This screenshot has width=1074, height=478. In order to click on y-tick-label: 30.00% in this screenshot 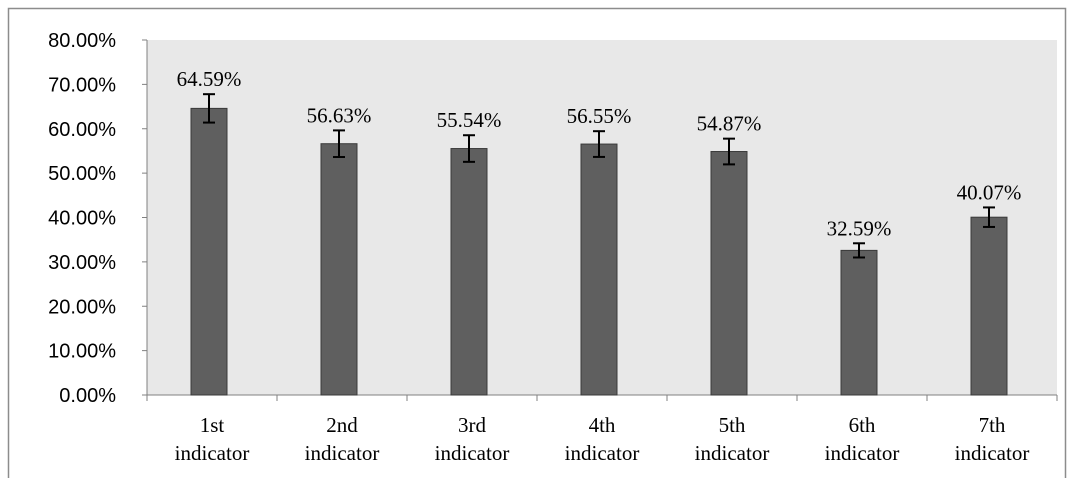, I will do `click(82, 263)`.